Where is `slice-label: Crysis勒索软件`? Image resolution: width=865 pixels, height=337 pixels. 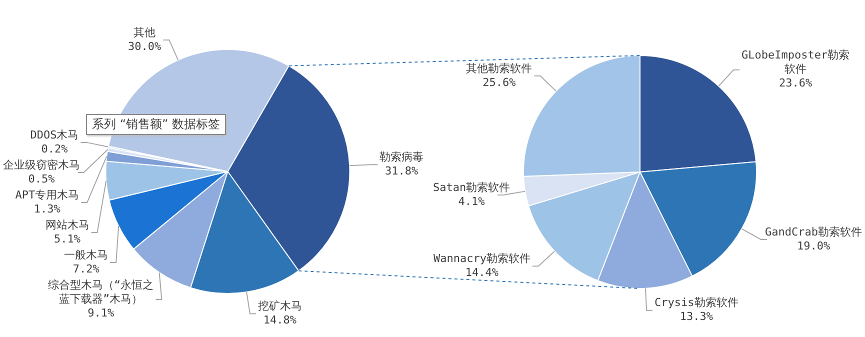 slice-label: Crysis勒索软件 is located at coordinates (696, 303).